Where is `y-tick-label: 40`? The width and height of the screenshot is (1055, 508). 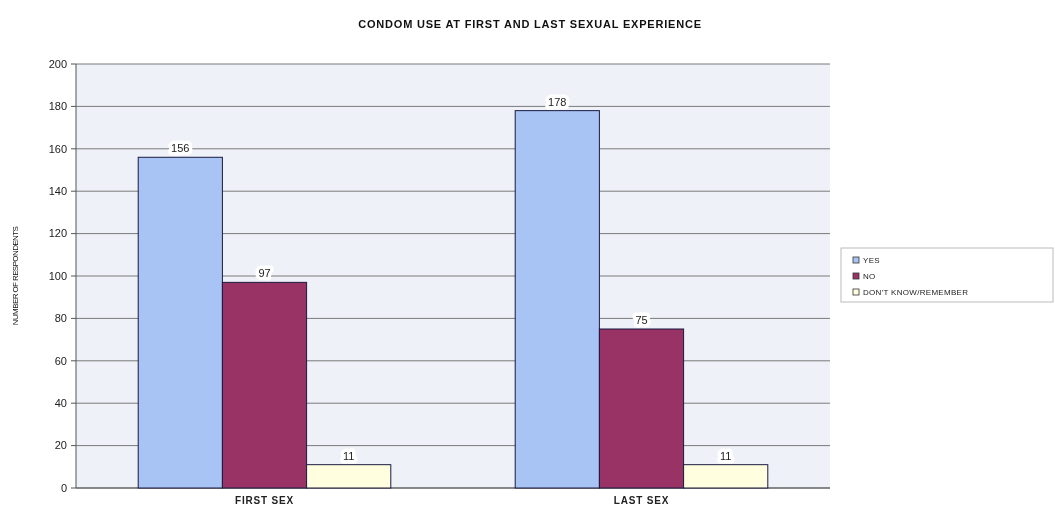
y-tick-label: 40 is located at coordinates (60, 403).